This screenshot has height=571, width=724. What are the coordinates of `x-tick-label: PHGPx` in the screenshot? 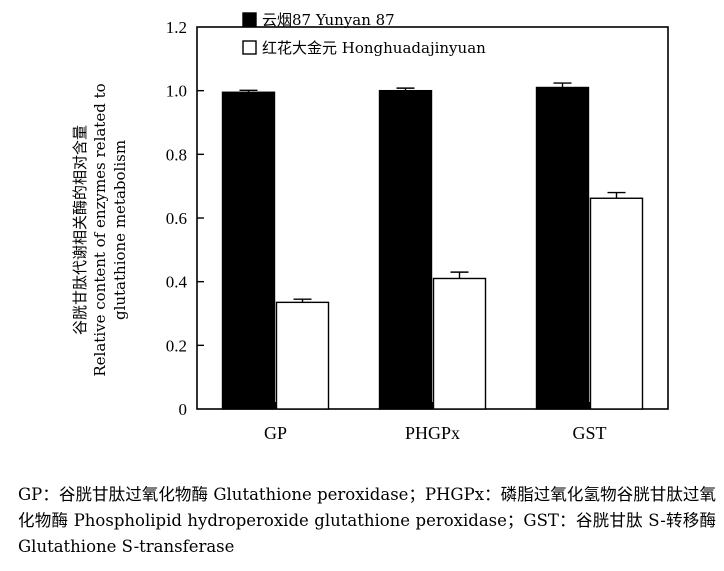 It's located at (432, 433).